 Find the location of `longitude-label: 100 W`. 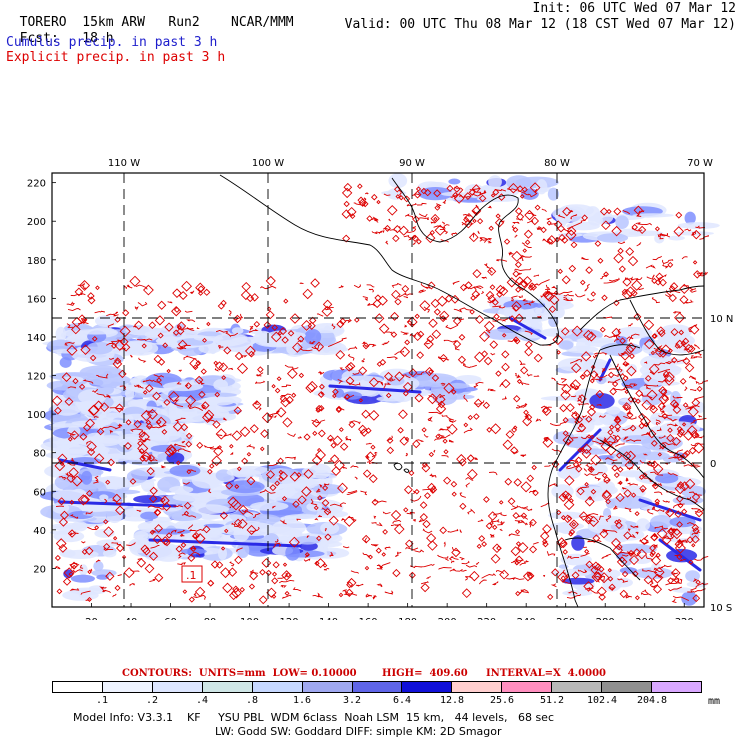

longitude-label: 100 W is located at coordinates (268, 163).